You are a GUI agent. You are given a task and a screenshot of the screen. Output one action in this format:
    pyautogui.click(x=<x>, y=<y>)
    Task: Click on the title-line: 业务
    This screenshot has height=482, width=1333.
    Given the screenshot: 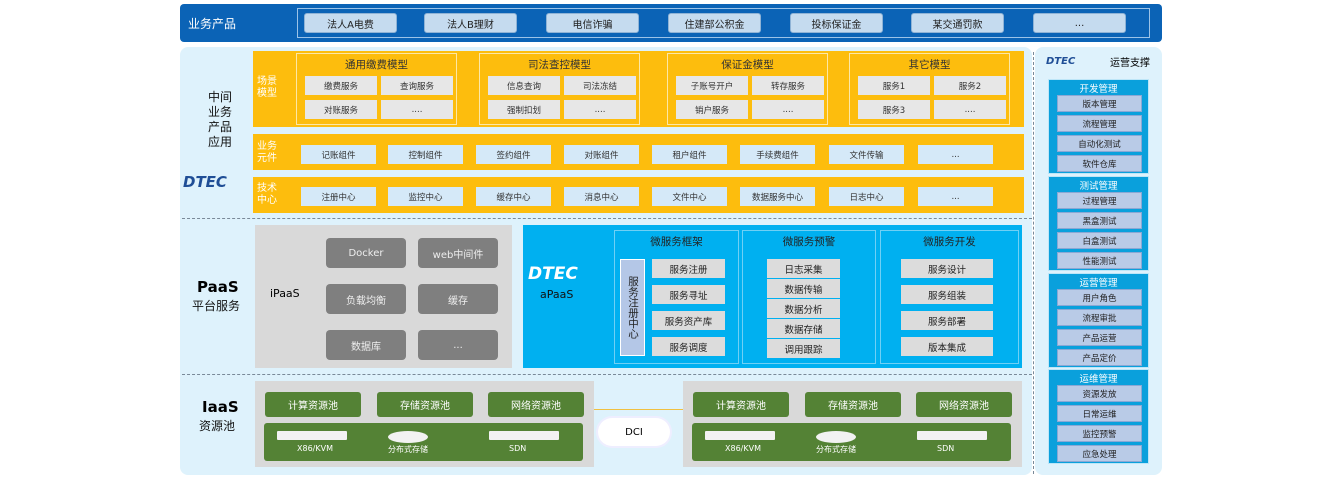 What is the action you would take?
    pyautogui.click(x=219, y=112)
    